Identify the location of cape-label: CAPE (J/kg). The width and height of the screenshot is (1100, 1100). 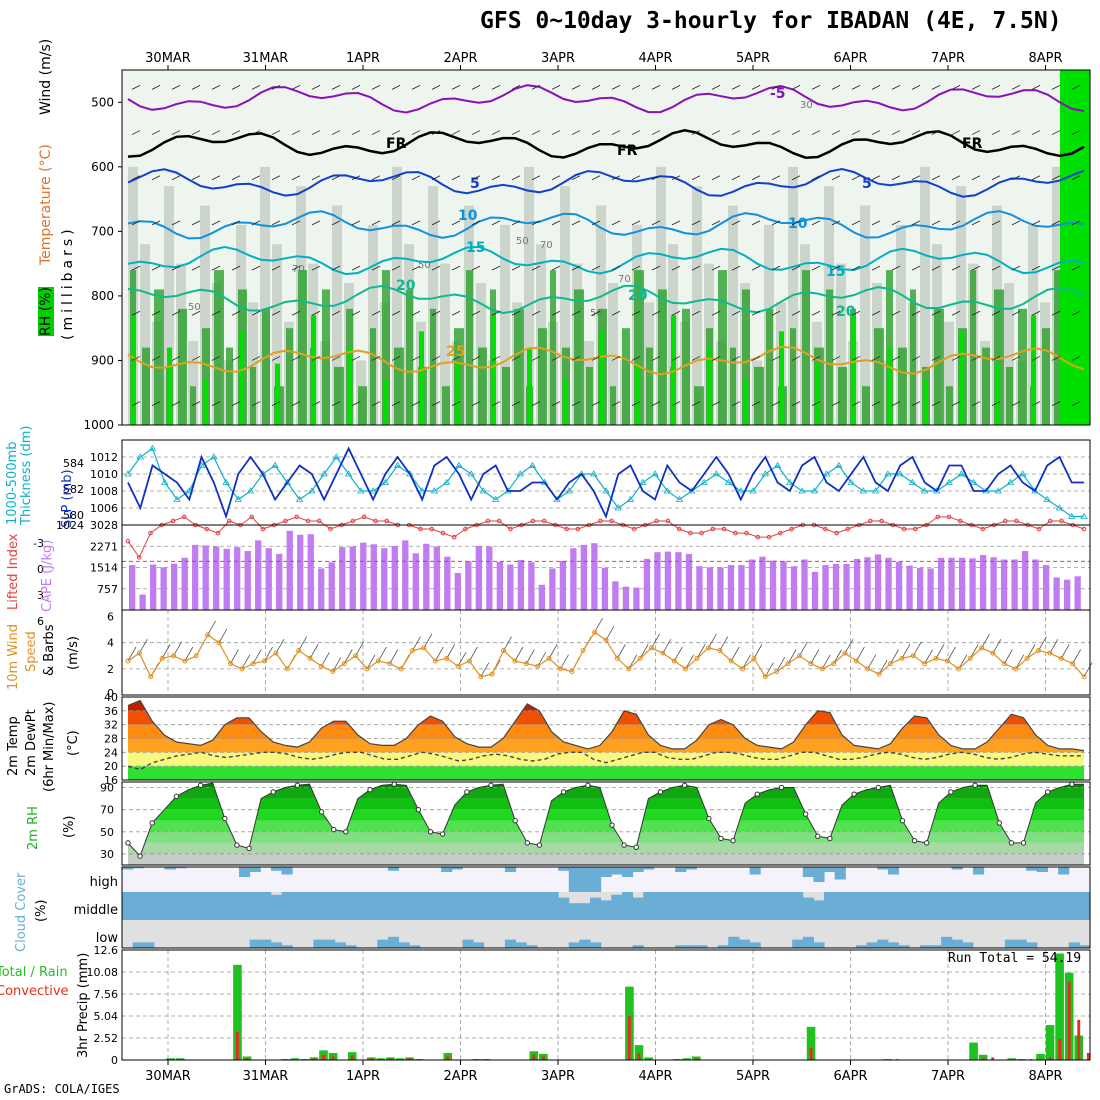
(47, 575).